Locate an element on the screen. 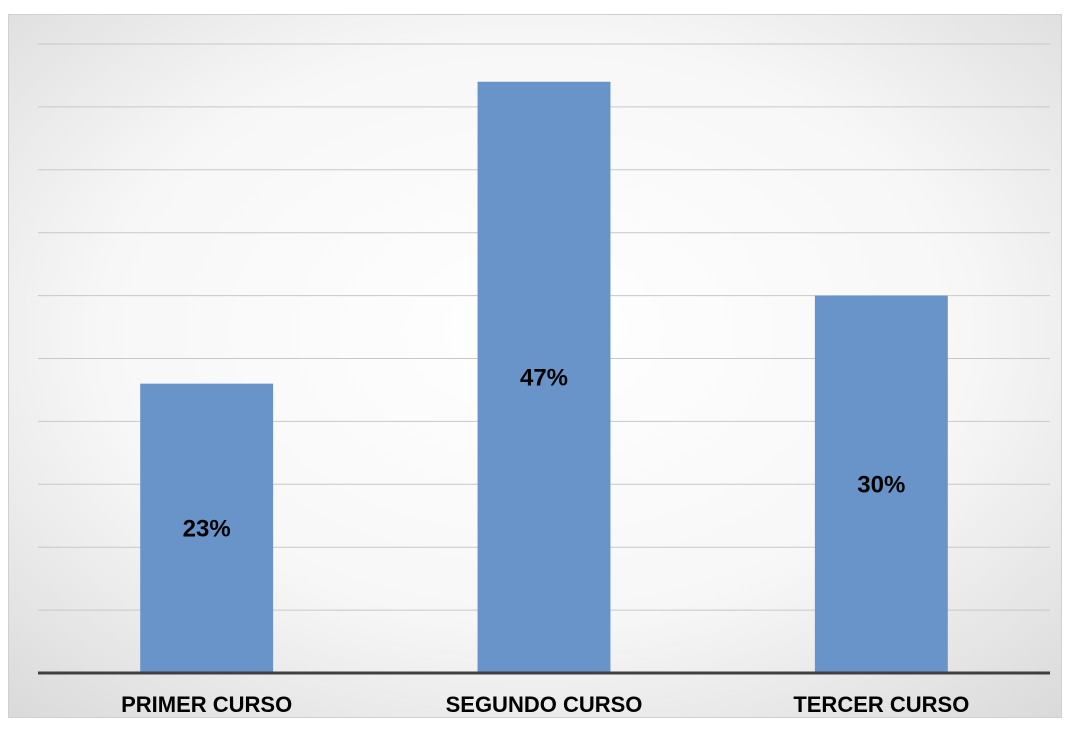 The height and width of the screenshot is (731, 1068). data-label: 47% is located at coordinates (544, 378).